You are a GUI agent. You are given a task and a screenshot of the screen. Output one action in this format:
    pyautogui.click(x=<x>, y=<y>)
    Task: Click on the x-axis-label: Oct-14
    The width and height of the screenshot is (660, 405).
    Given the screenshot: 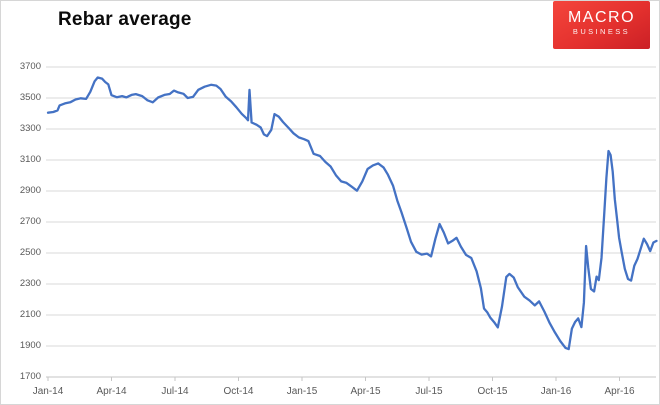 What is the action you would take?
    pyautogui.click(x=238, y=391)
    